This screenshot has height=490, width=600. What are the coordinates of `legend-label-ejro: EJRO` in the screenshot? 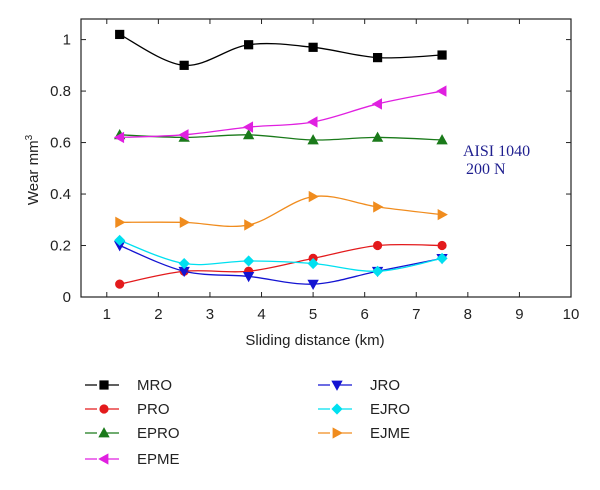 It's located at (390, 409).